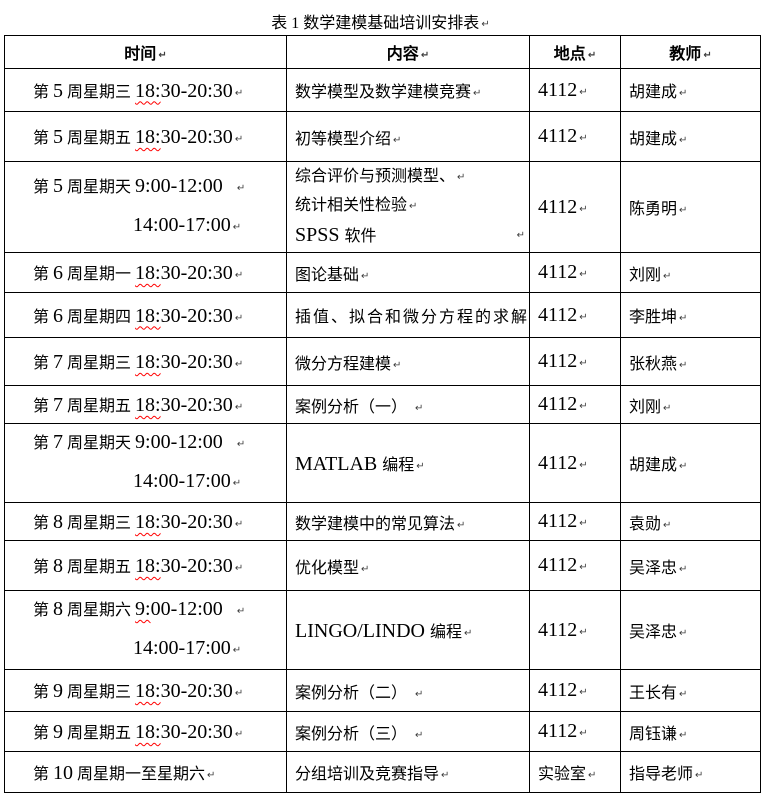  Describe the element at coordinates (143, 609) in the screenshot. I see `time-number: 9:` at that location.